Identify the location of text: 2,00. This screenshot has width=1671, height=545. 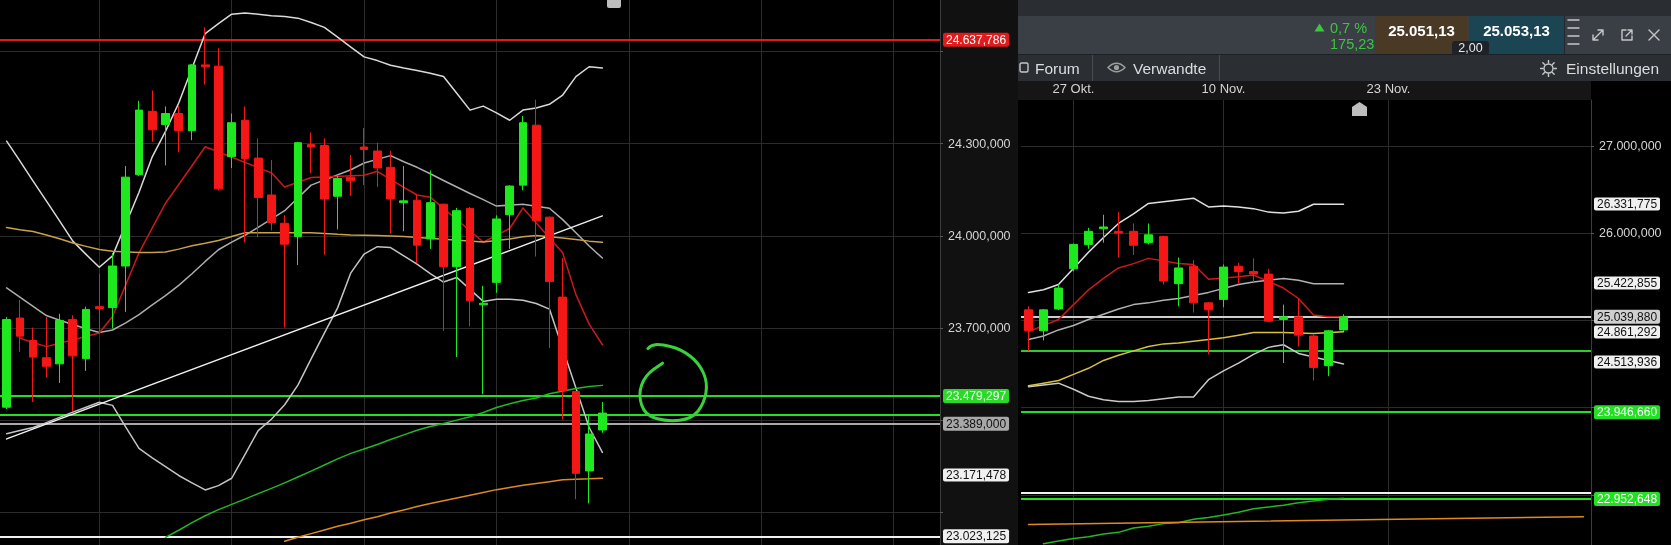
(1470, 48).